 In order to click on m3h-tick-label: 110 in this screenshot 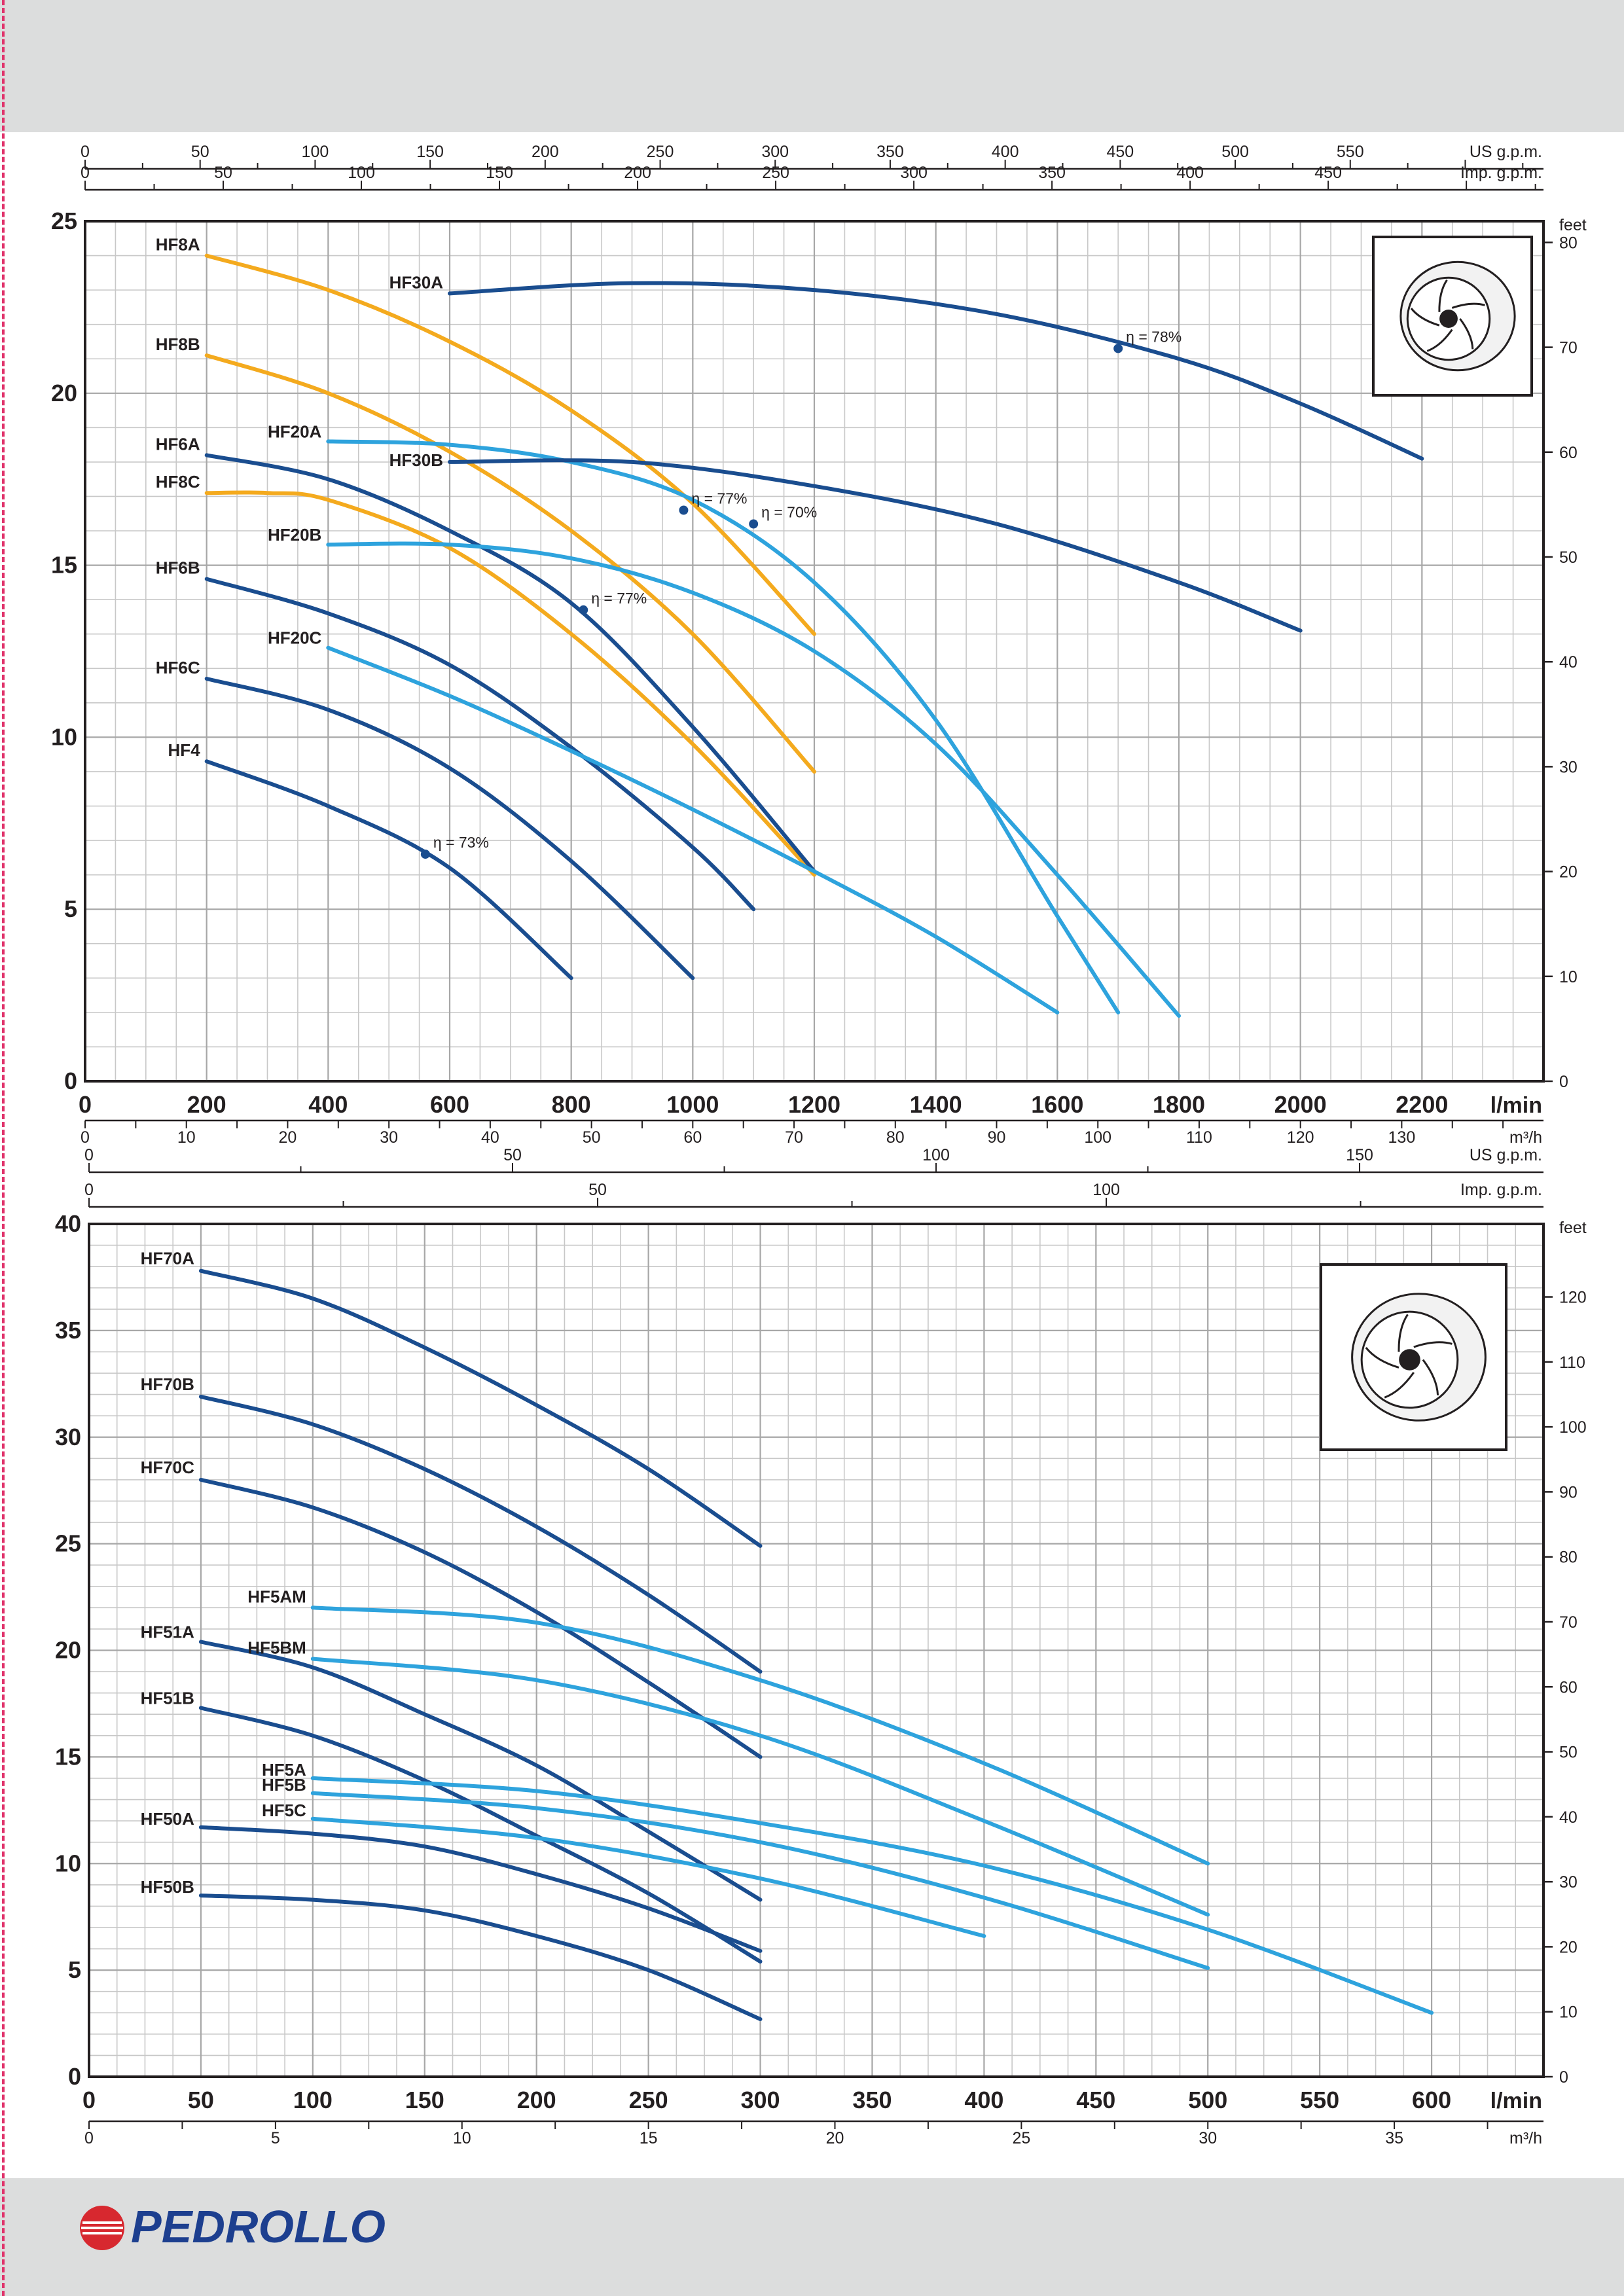, I will do `click(1199, 1137)`.